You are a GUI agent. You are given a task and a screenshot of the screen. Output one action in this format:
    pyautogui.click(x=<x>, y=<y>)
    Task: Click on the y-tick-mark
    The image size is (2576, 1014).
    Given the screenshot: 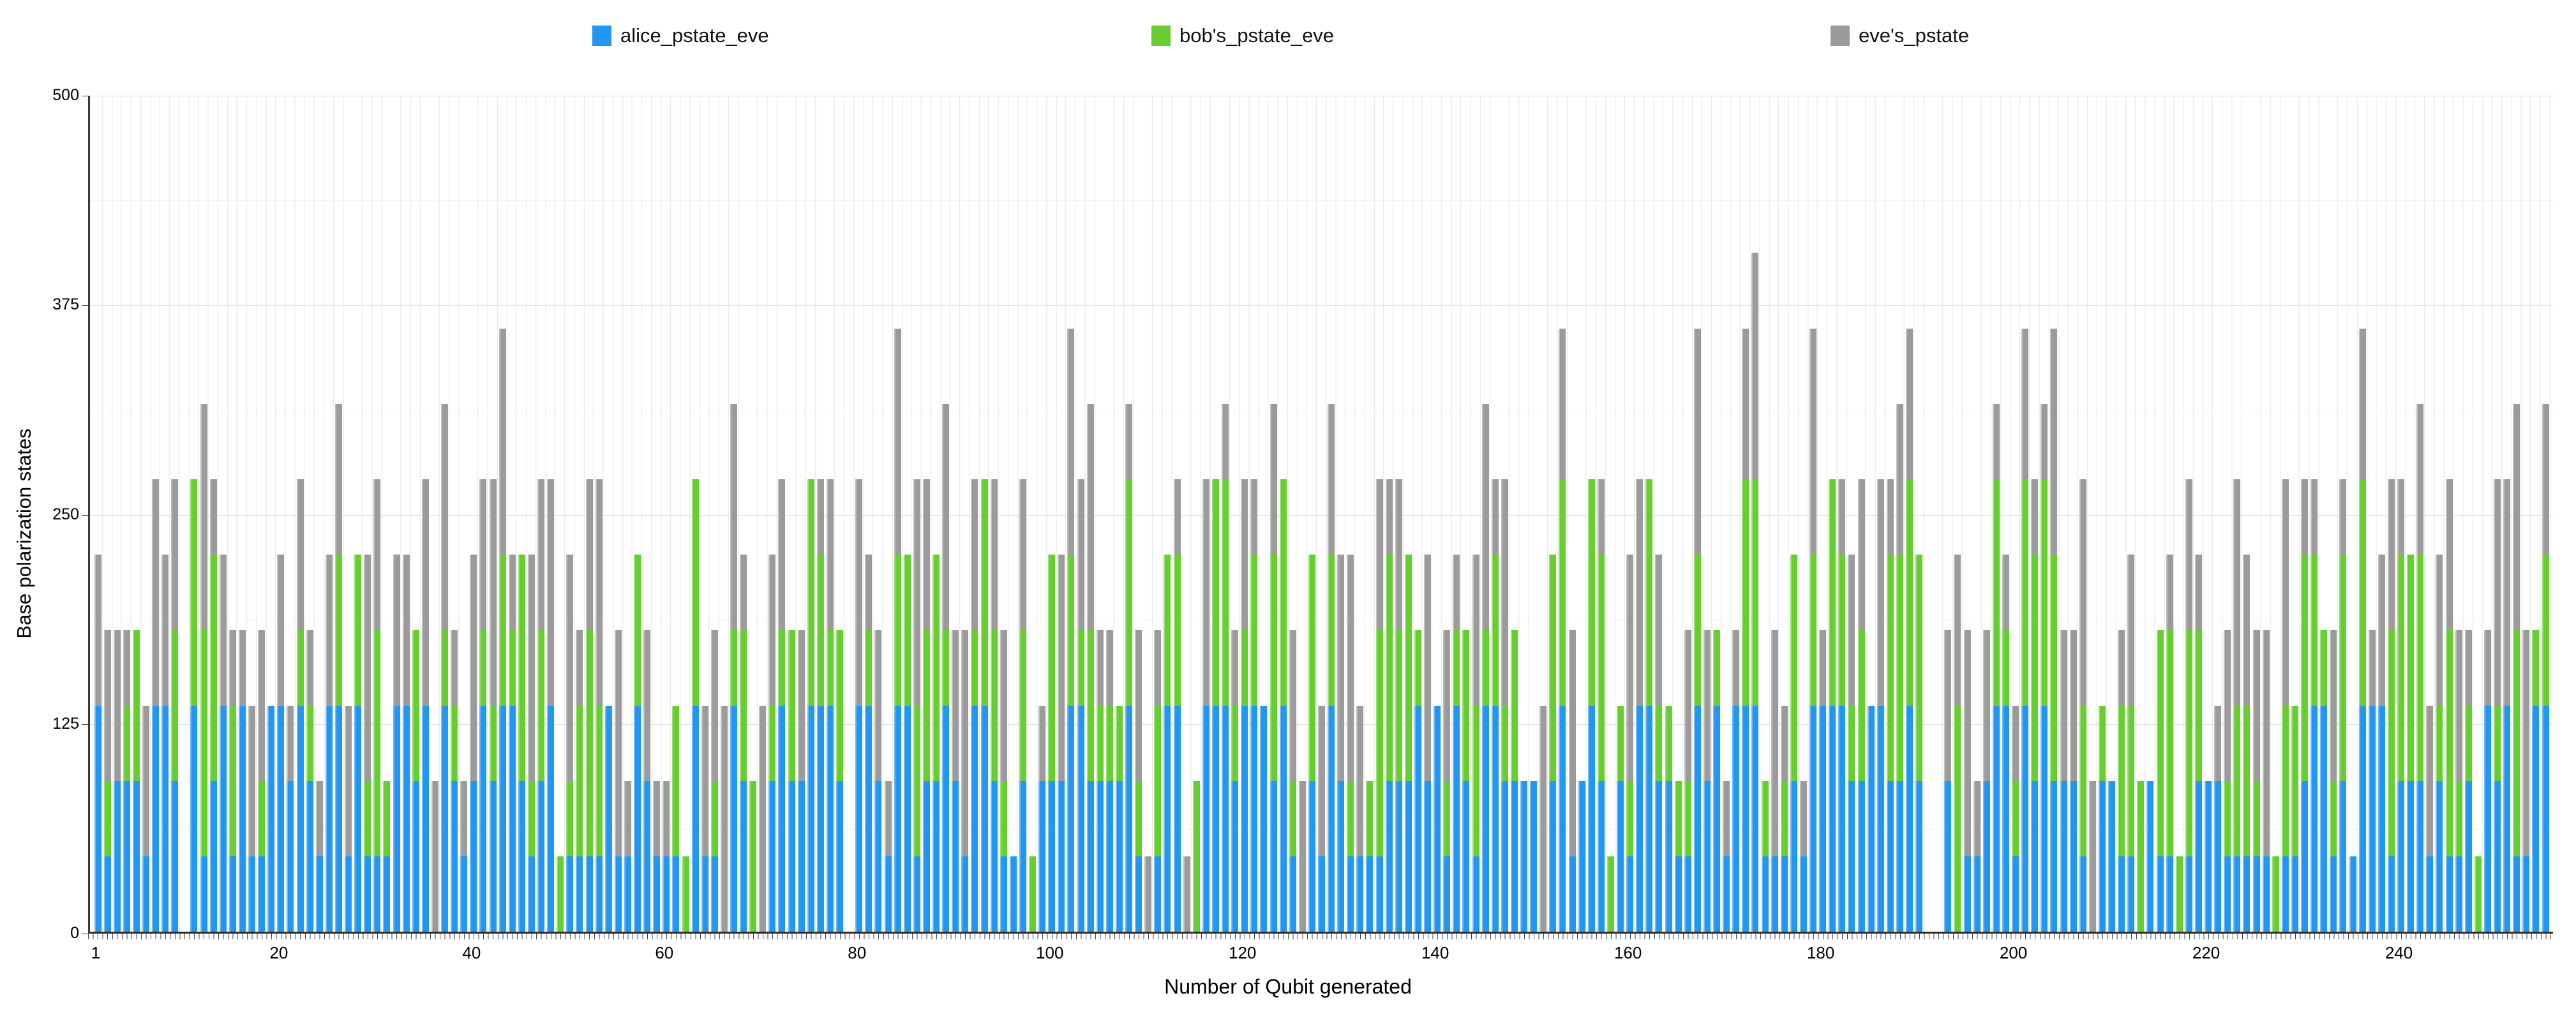 What is the action you would take?
    pyautogui.click(x=85, y=305)
    